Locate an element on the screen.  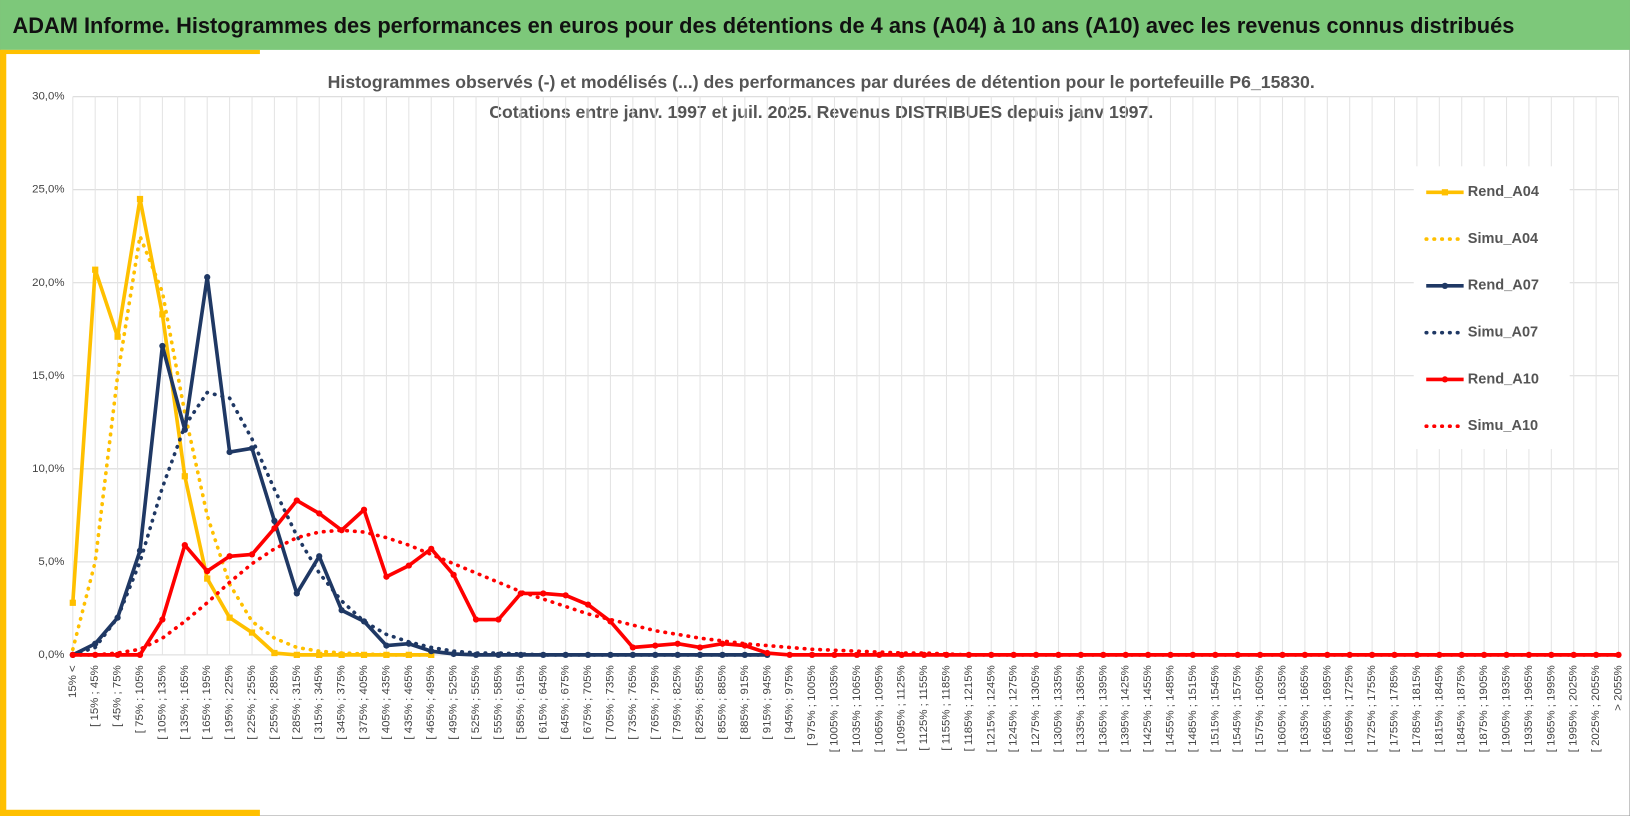
y-tick-label: 5,0% is located at coordinates (51, 562).